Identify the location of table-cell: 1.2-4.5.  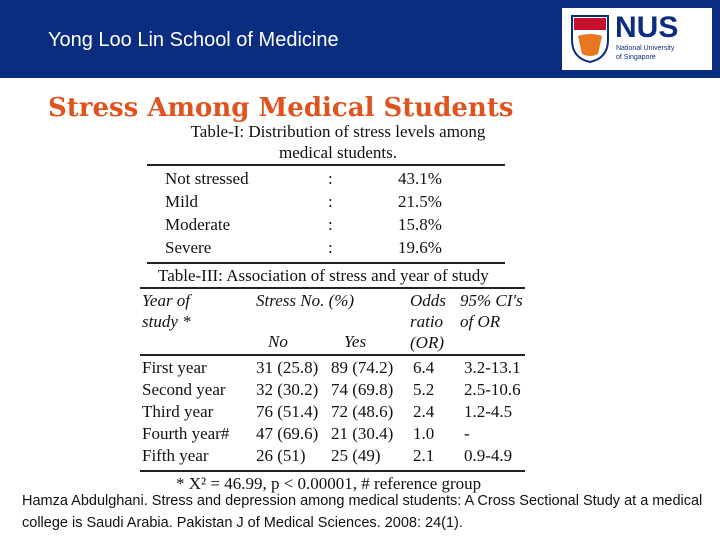
(488, 411).